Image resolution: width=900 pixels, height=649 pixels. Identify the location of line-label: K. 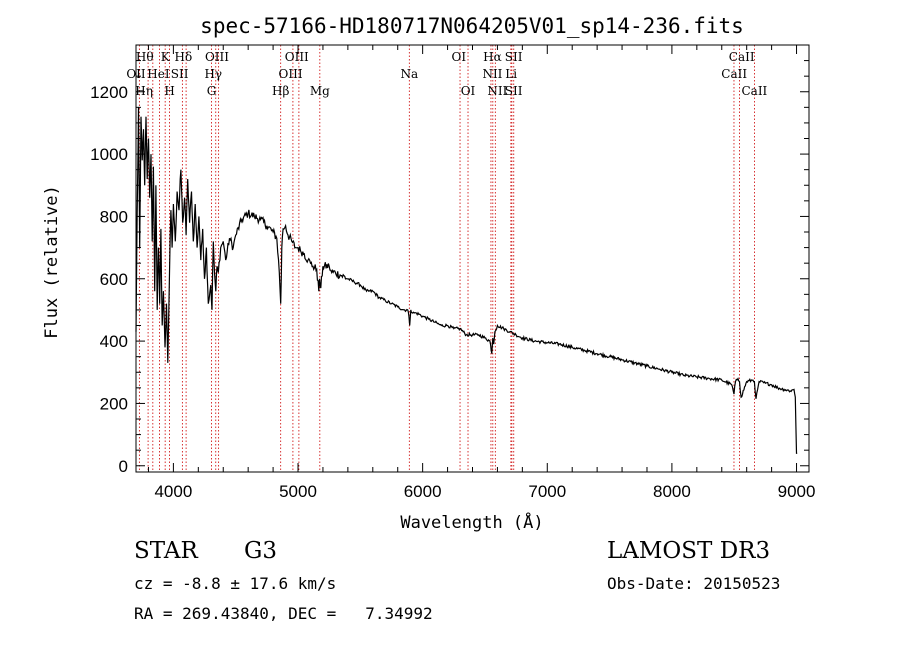
(166, 57).